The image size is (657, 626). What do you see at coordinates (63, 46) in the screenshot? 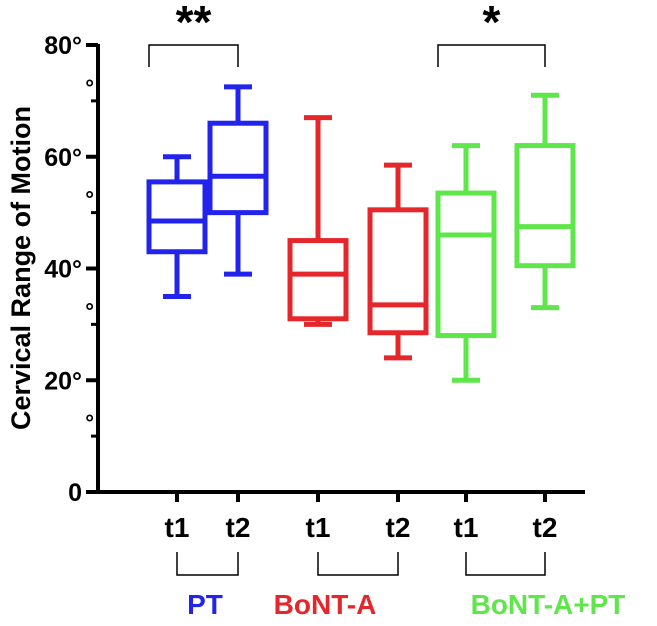
I see `y-tick-label: 80°` at bounding box center [63, 46].